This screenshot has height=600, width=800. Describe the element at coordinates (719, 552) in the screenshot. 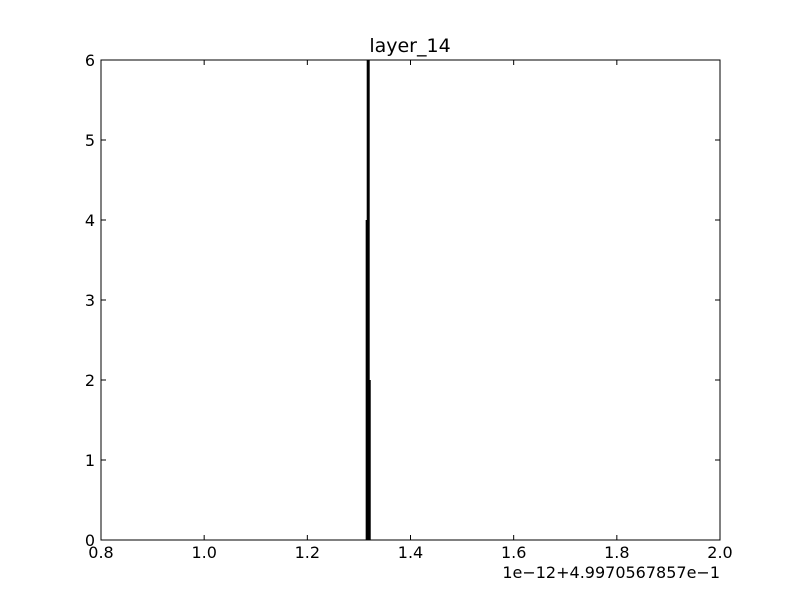

I see `x-tick-label: 2.0` at that location.